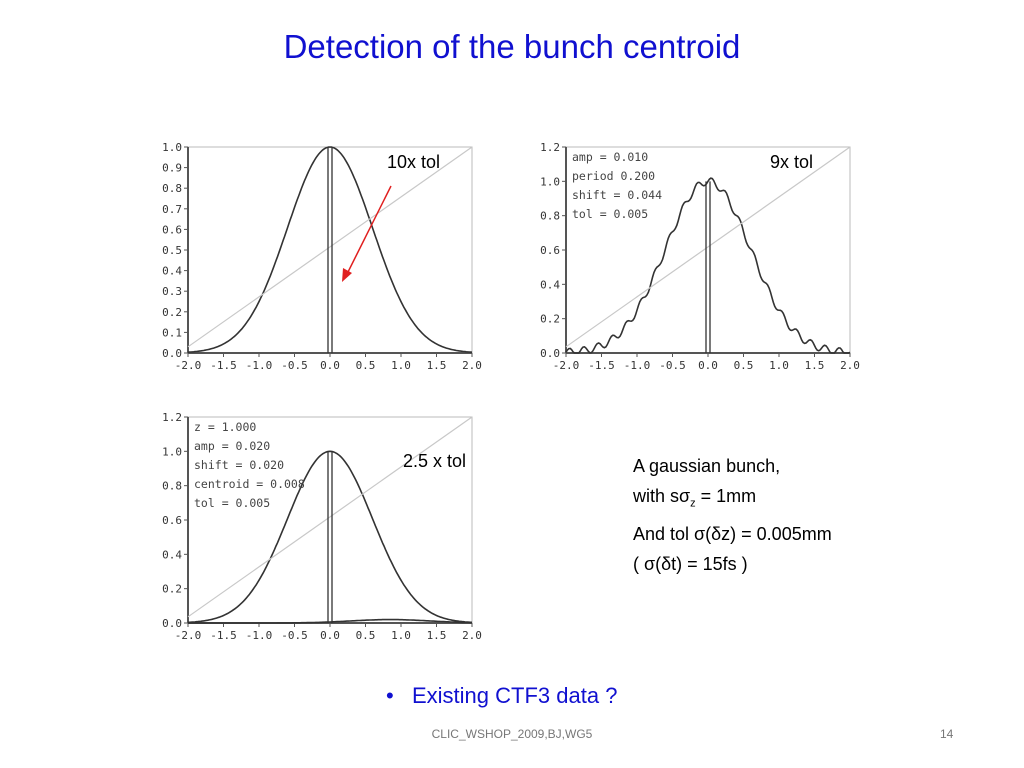 The height and width of the screenshot is (768, 1024). Describe the element at coordinates (435, 461) in the screenshot. I see `label-2-5x-tol: 2.5 x tol` at that location.